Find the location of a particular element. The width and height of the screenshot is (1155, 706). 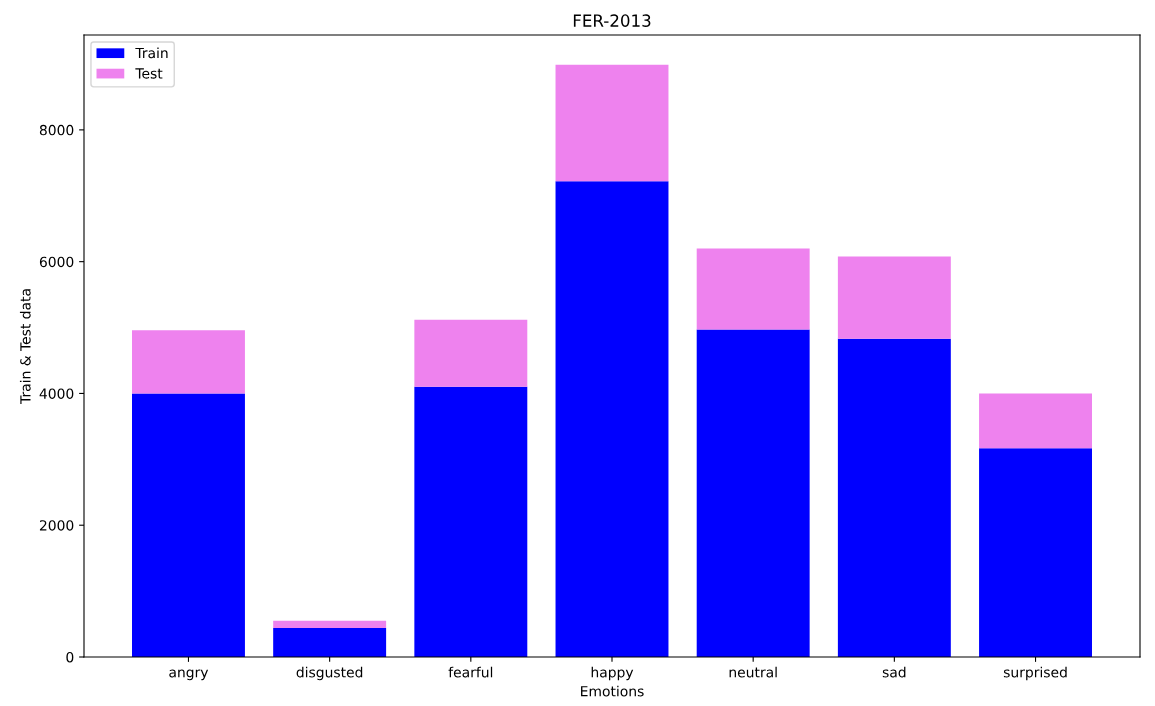

x-axis-title: Emotions is located at coordinates (612, 691).